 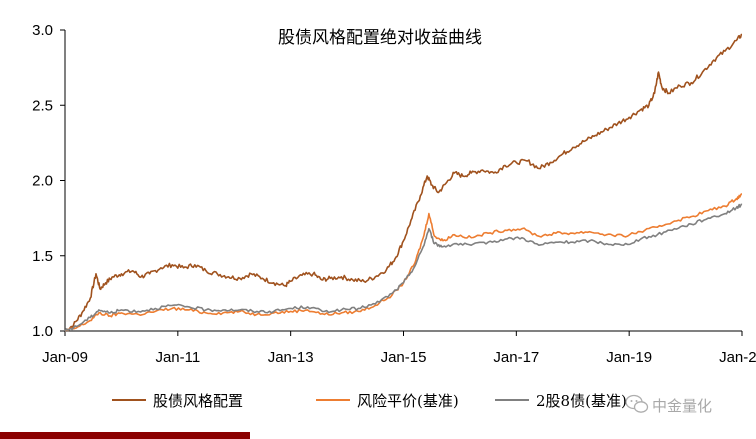 What do you see at coordinates (380, 38) in the screenshot?
I see `chart-title: 股债风格配置绝对收益曲线` at bounding box center [380, 38].